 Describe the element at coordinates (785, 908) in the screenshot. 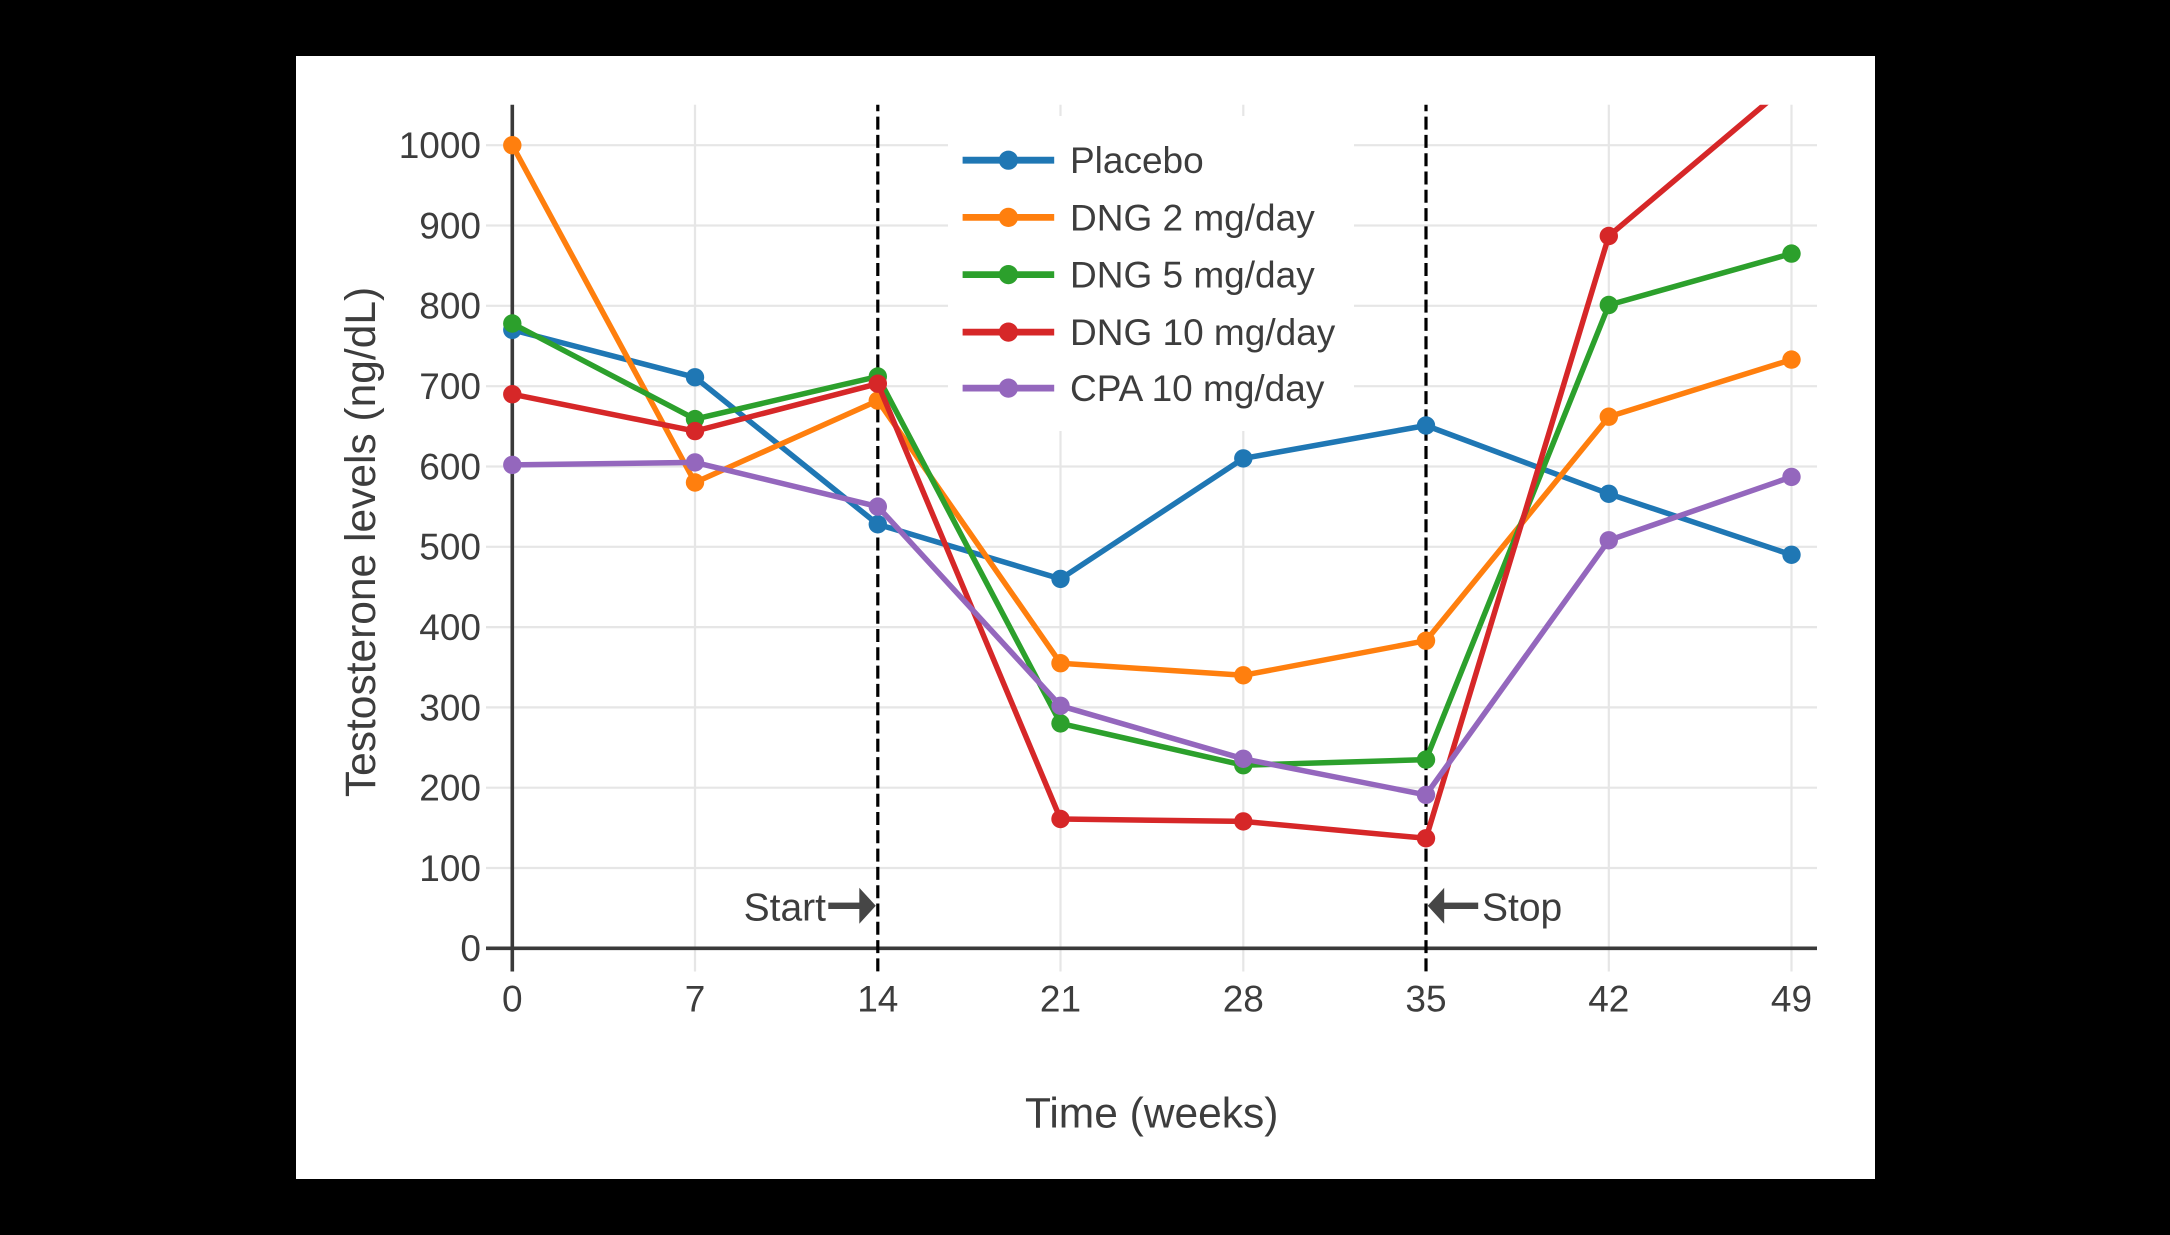

I see `svg-text: Start` at that location.